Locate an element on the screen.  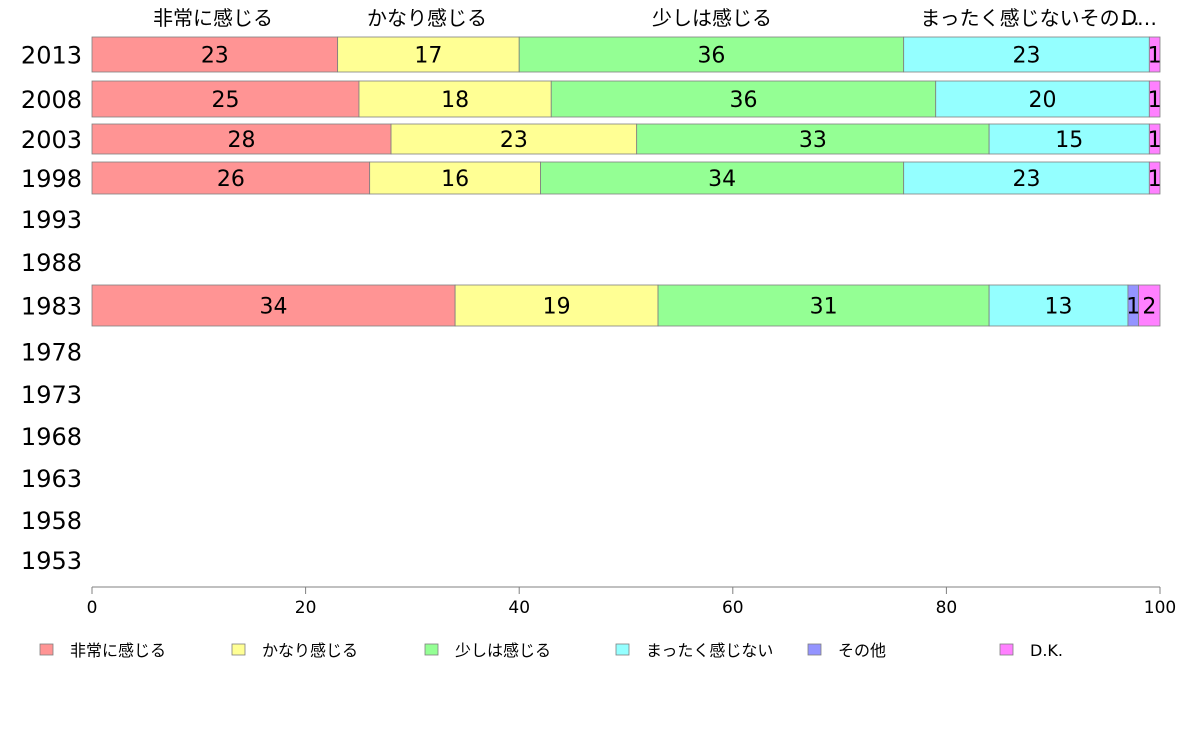
value-label-2008-5: 1 is located at coordinates (1155, 100).